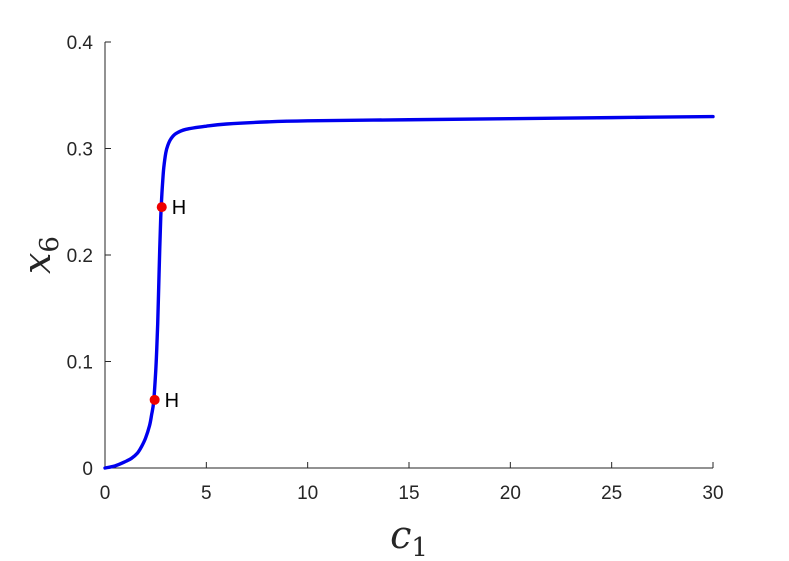 The height and width of the screenshot is (561, 789). What do you see at coordinates (50, 244) in the screenshot?
I see `y-axis-title-sub: 6` at bounding box center [50, 244].